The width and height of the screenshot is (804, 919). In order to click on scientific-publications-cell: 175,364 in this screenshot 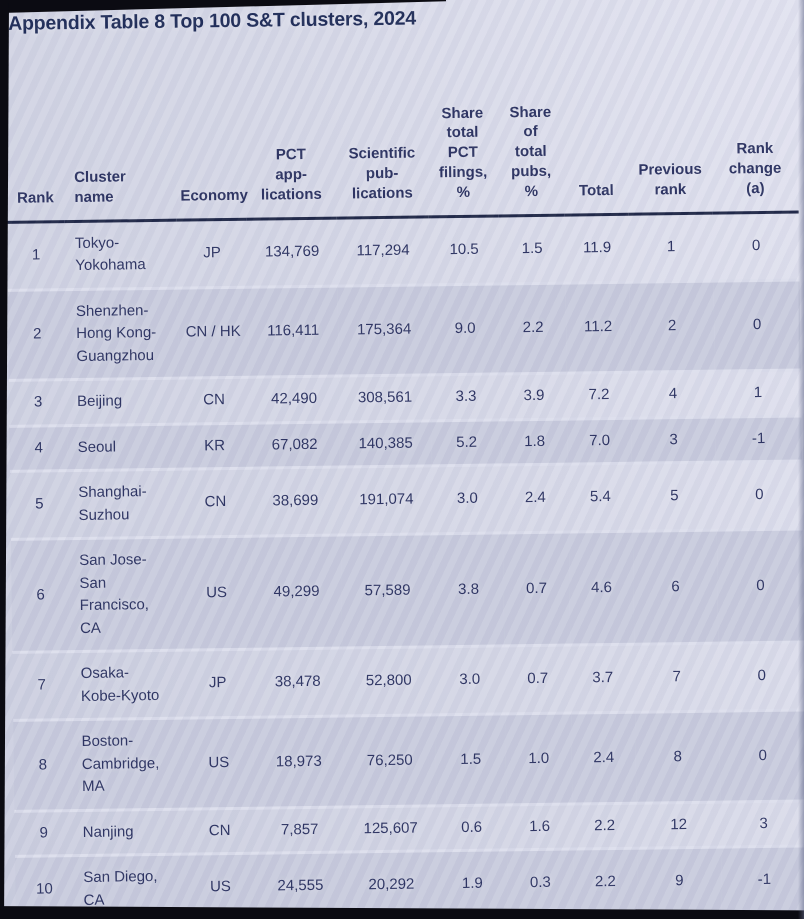, I will do `click(384, 329)`.